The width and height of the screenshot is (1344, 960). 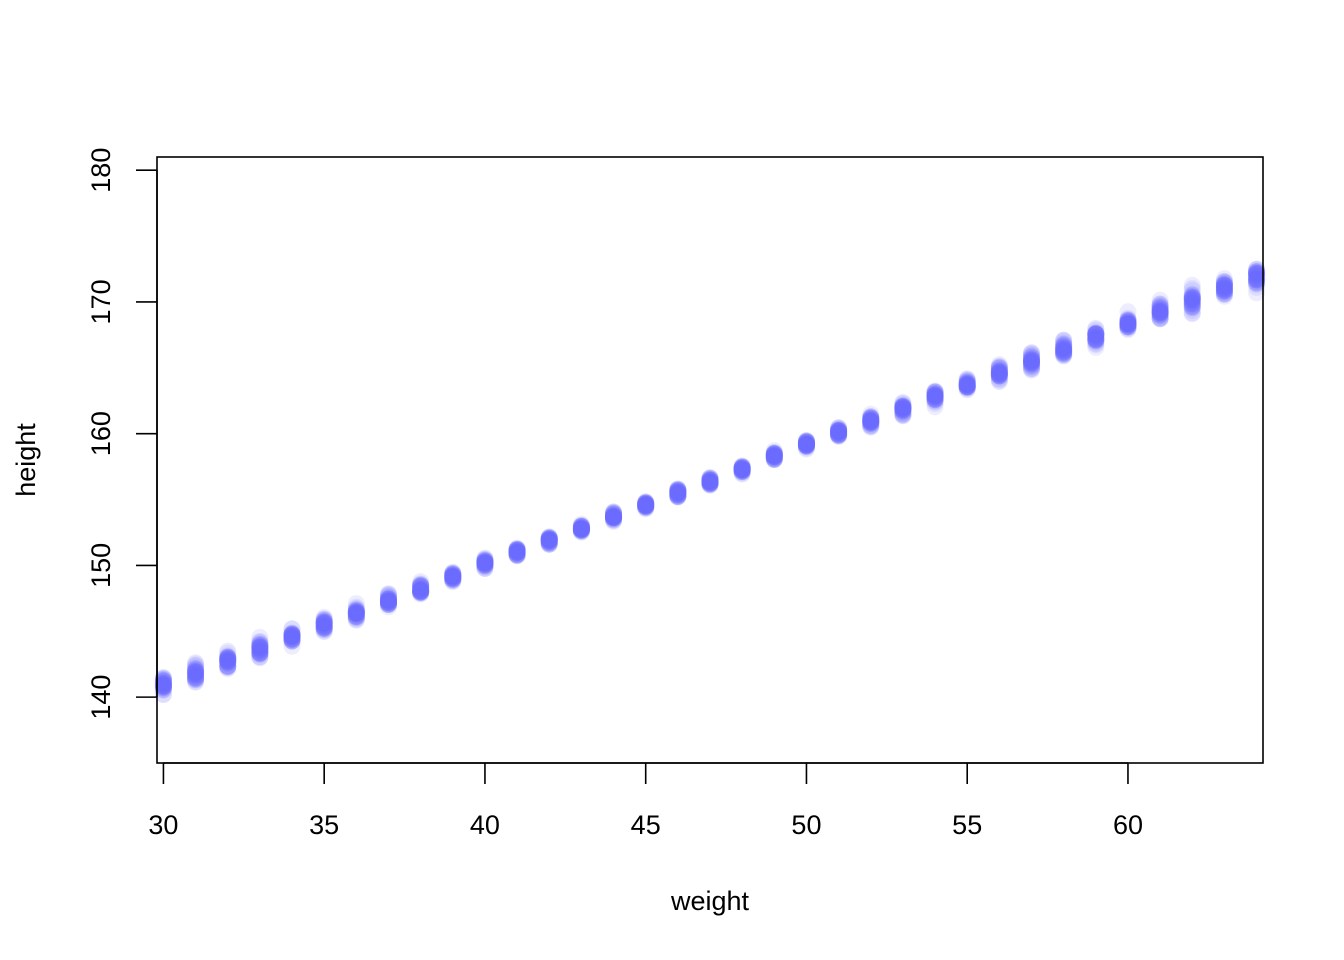 What do you see at coordinates (1128, 825) in the screenshot?
I see `x-tick-label: 60` at bounding box center [1128, 825].